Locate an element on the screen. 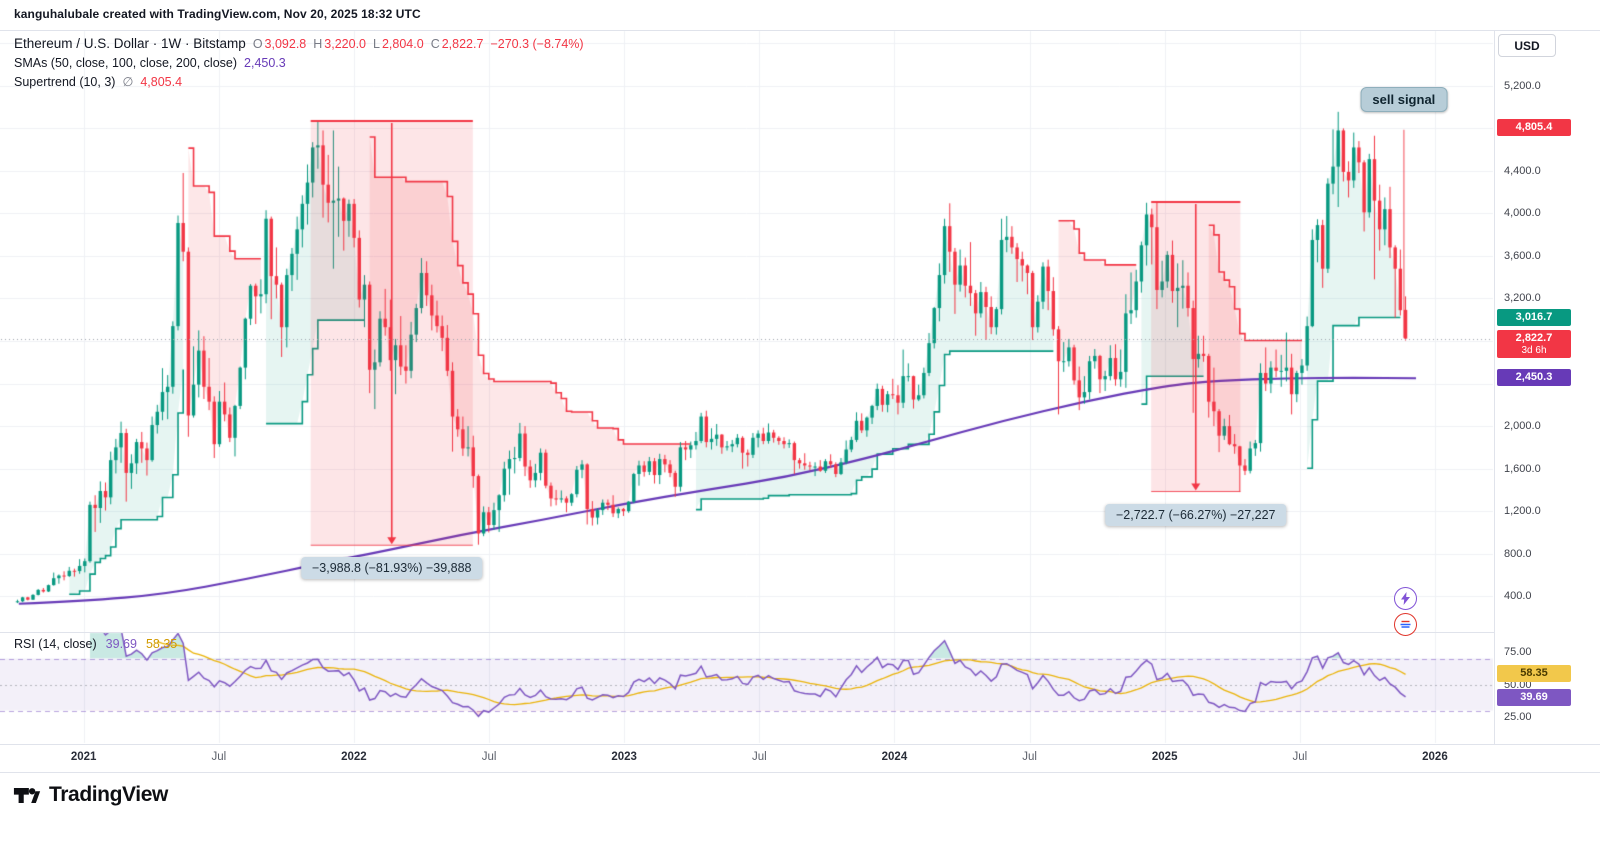 Image resolution: width=1600 pixels, height=842 pixels. time-axis-separator is located at coordinates (800, 744).